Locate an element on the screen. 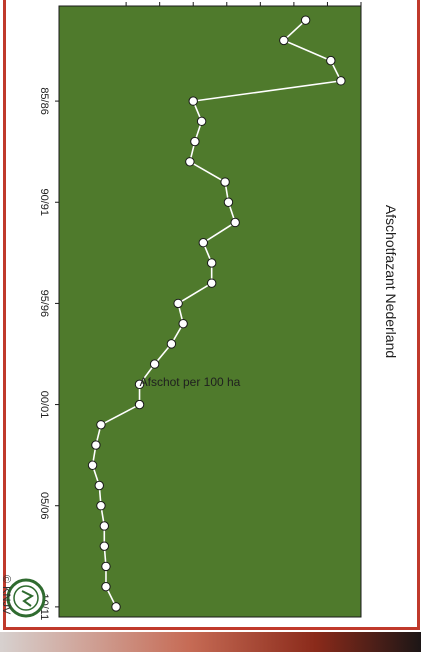 This screenshot has width=421, height=652. bottom-color-strip is located at coordinates (210, 642).